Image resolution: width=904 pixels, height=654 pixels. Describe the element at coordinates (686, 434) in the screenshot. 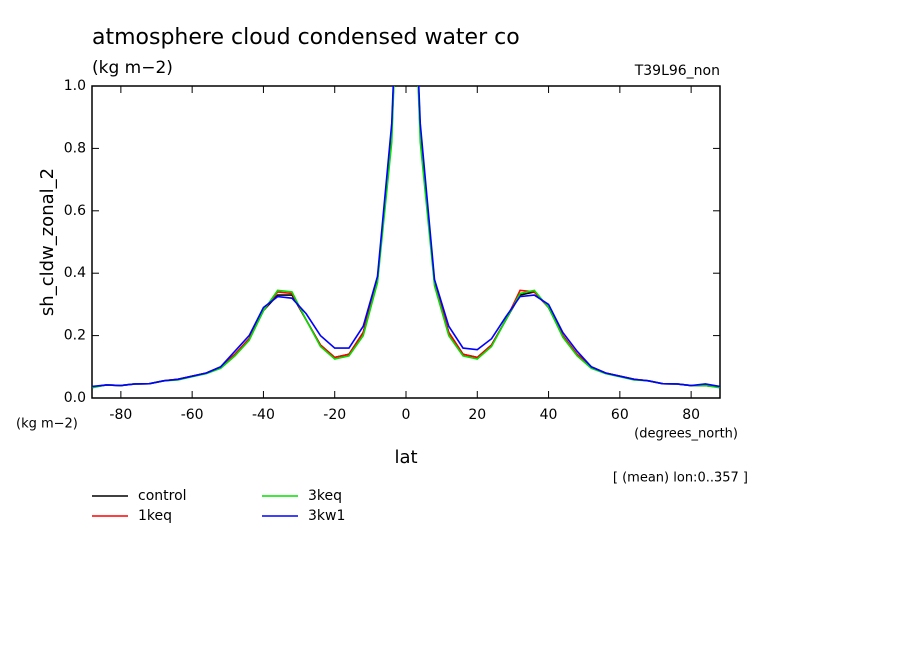

I see `x-unit: (degrees_north)` at that location.